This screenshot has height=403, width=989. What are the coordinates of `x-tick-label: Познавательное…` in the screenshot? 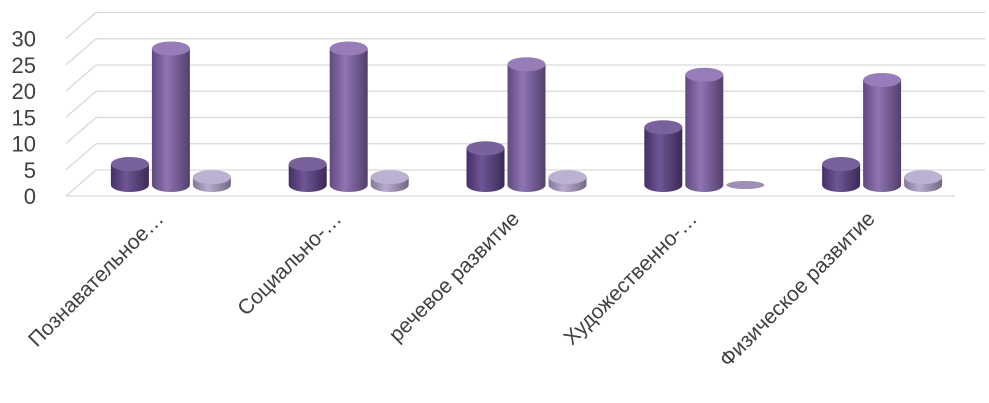 It's located at (96, 279).